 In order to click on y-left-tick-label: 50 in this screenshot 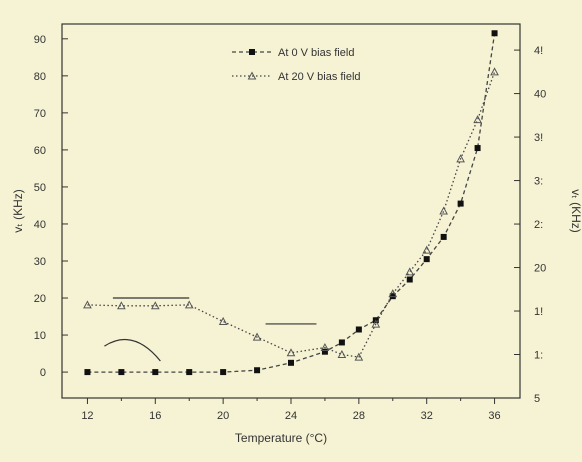, I will do `click(40, 188)`.